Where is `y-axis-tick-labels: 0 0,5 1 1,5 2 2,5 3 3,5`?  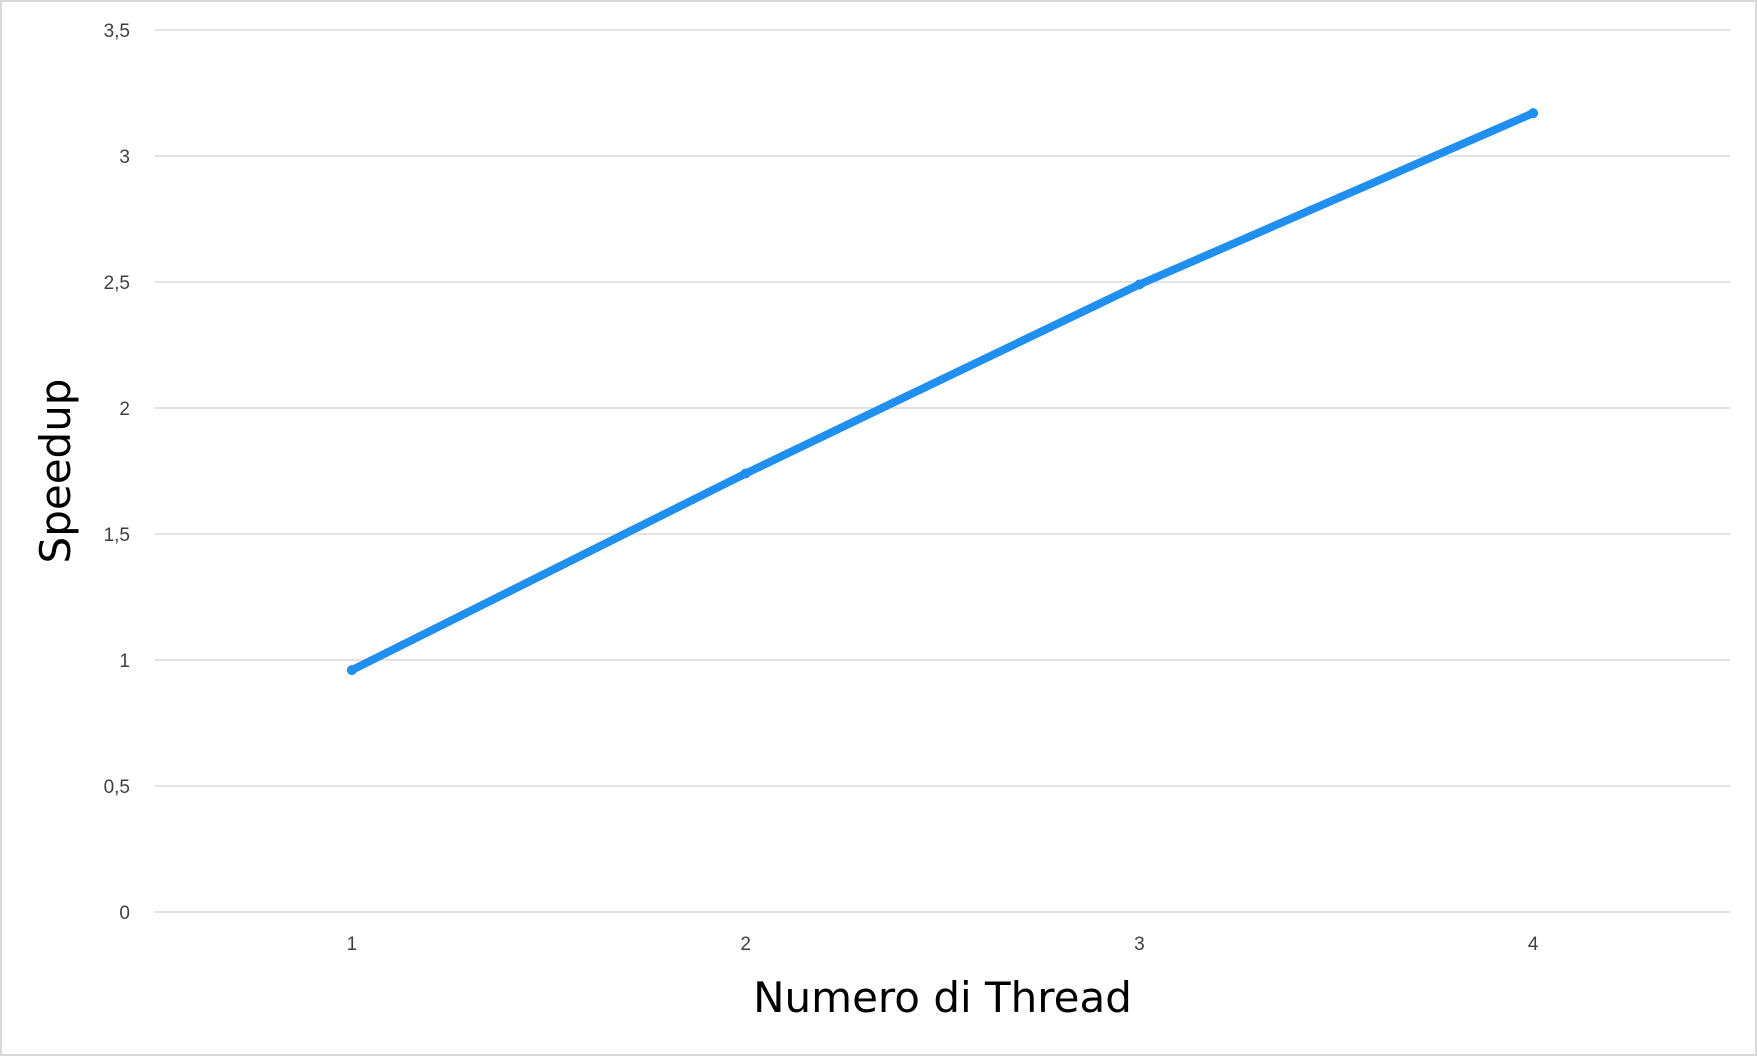 y-axis-tick-labels: 0 0,5 1 1,5 2 2,5 3 3,5 is located at coordinates (117, 472).